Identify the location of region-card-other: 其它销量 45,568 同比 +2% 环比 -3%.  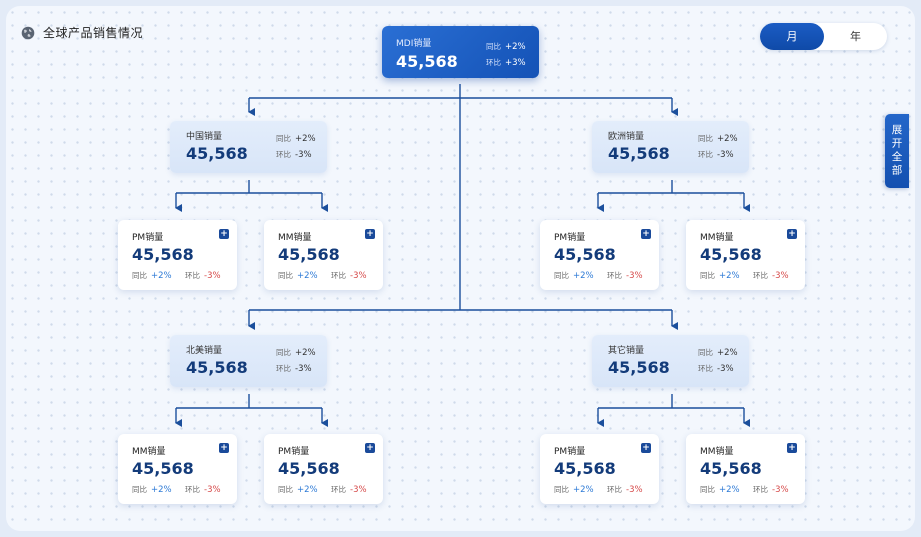
(670, 361).